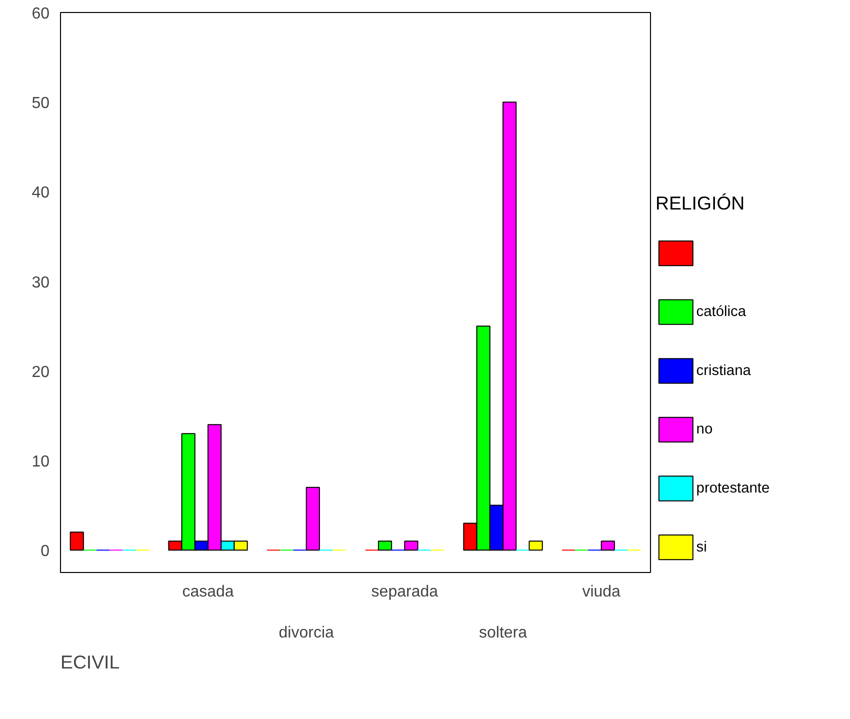 The width and height of the screenshot is (850, 719). What do you see at coordinates (306, 633) in the screenshot?
I see `x-tick-label: divorcia` at bounding box center [306, 633].